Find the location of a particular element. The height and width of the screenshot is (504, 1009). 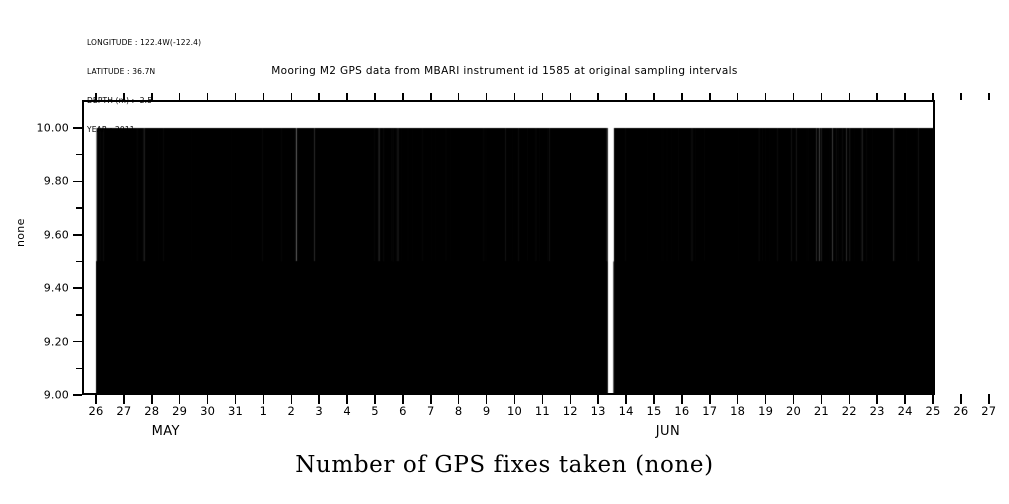

x-axis-ticks is located at coordinates (536, 400).